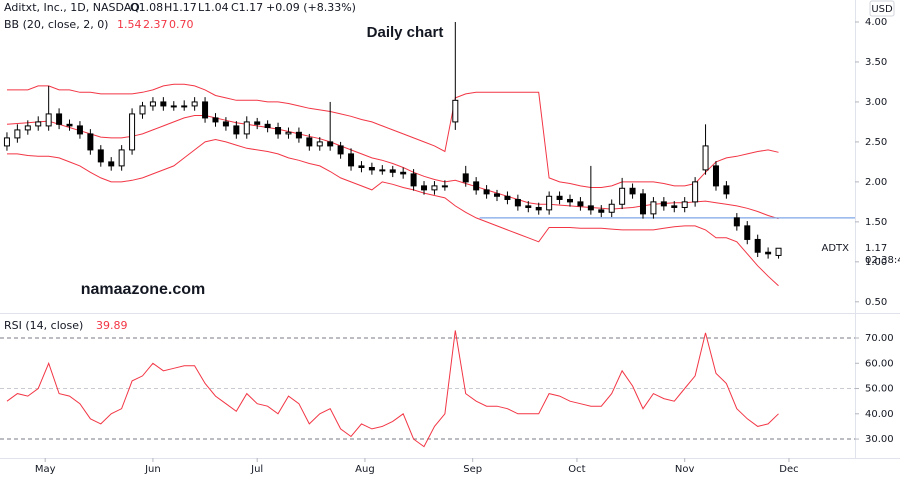 The image size is (900, 479). Describe the element at coordinates (72, 7) in the screenshot. I see `symbol-title: Aditxt, Inc., 1D, NASDAQ` at that location.